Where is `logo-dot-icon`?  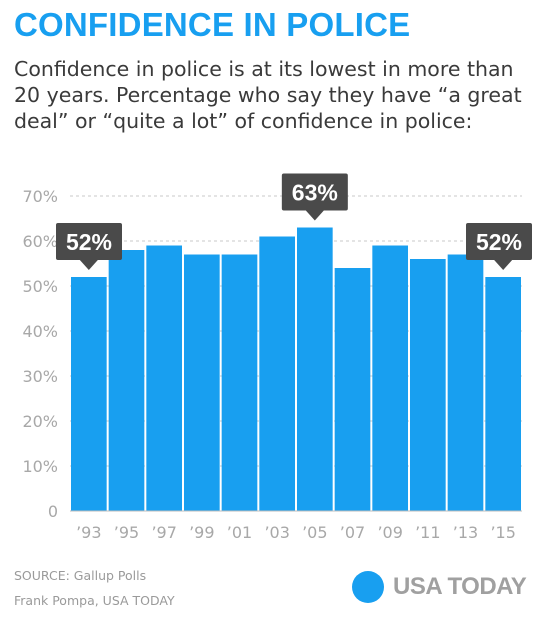 logo-dot-icon is located at coordinates (368, 587).